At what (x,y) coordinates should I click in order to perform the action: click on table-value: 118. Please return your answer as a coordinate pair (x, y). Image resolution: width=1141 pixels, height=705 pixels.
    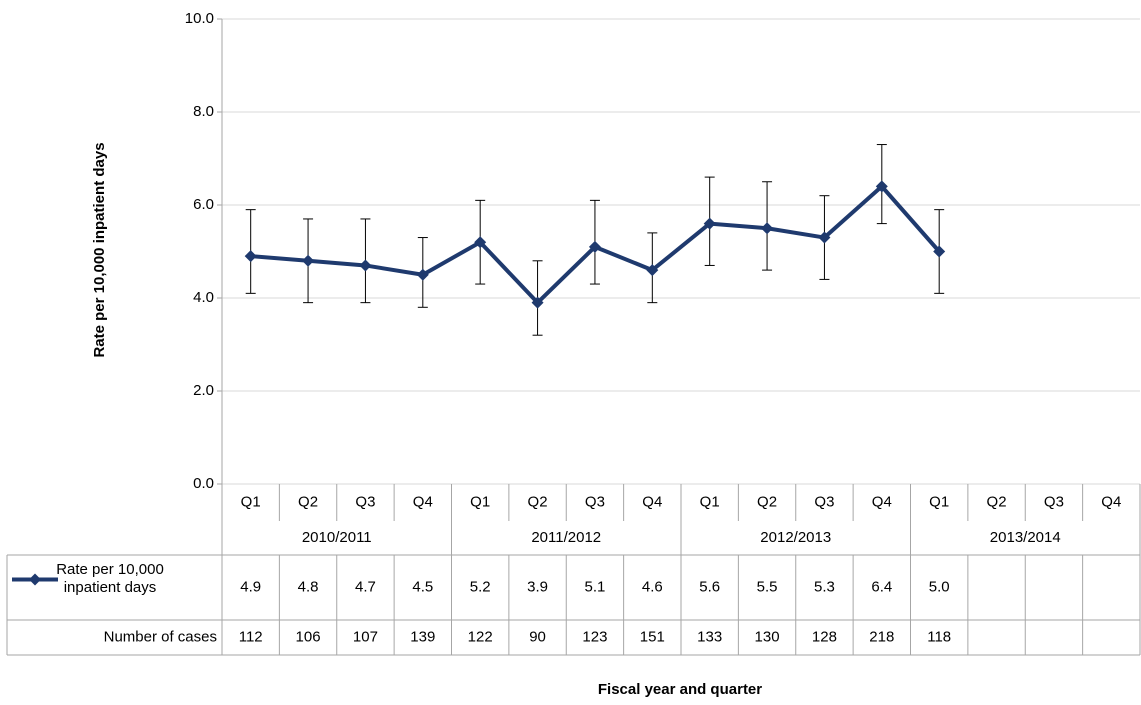
    Looking at the image, I should click on (939, 636).